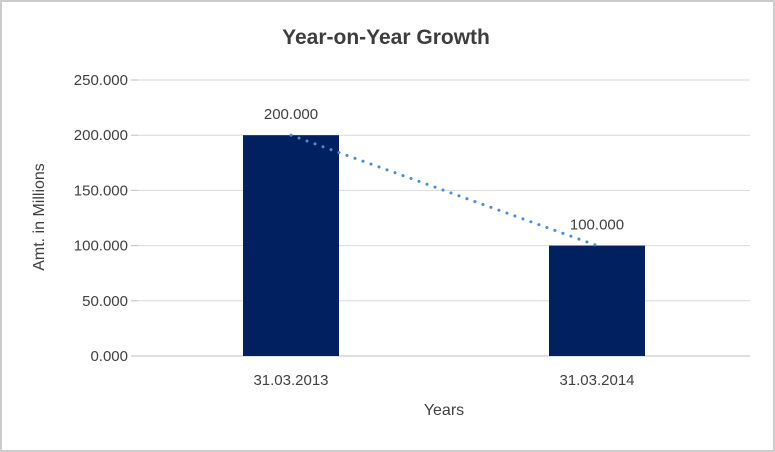 The image size is (775, 452). What do you see at coordinates (596, 380) in the screenshot?
I see `x-category-label: 31.03.2014` at bounding box center [596, 380].